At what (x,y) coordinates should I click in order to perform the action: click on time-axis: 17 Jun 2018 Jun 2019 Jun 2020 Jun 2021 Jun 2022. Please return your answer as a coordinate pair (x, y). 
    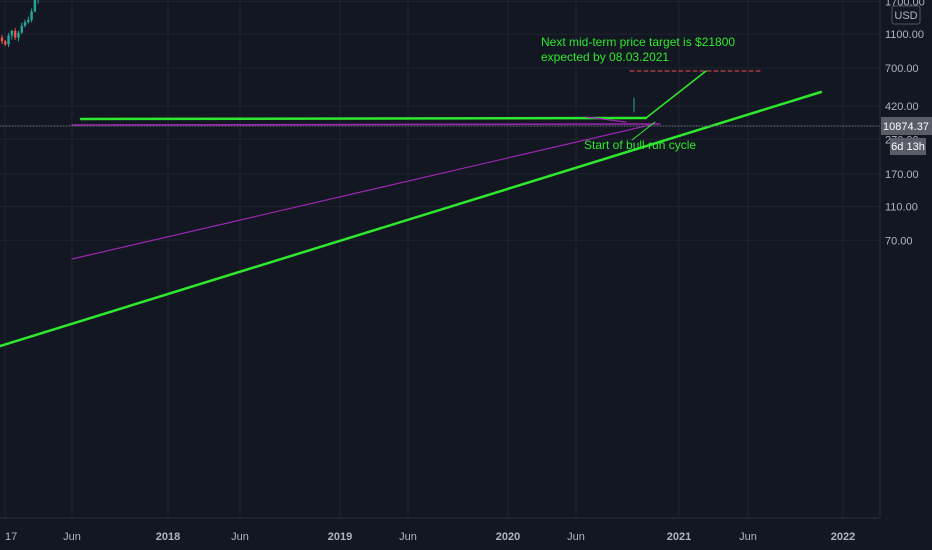
    Looking at the image, I should click on (466, 533).